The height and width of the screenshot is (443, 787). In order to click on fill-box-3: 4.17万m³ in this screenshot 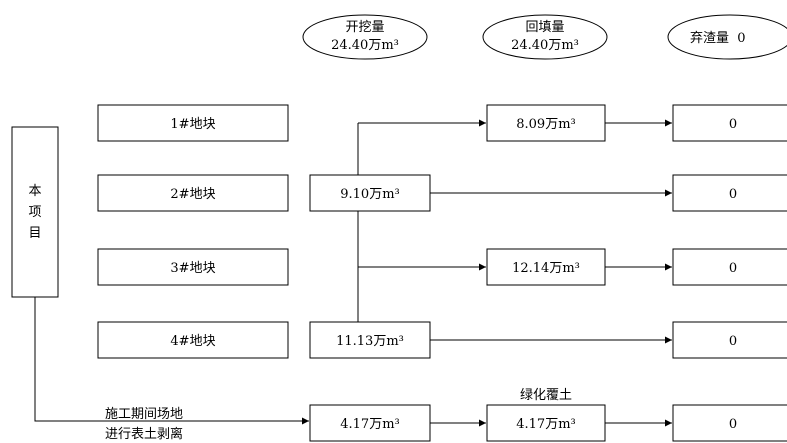, I will do `click(546, 423)`.